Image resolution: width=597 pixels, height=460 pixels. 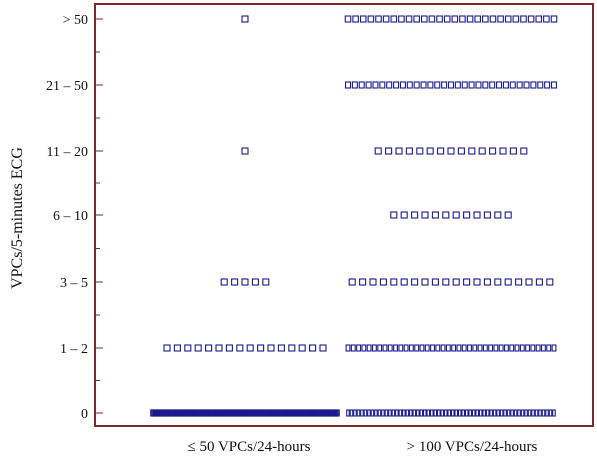 What do you see at coordinates (99, 216) in the screenshot?
I see `y-axis-ticks` at bounding box center [99, 216].